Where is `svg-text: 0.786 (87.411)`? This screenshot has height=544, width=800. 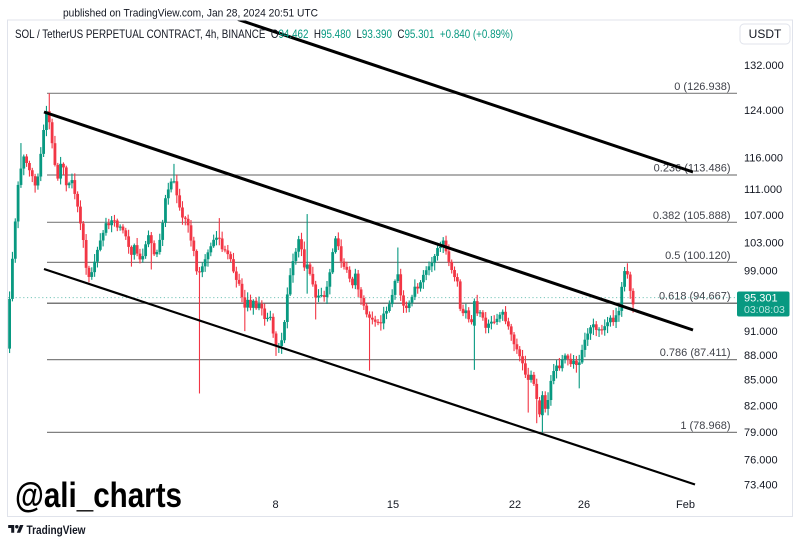
svg-text: 0.786 (87.411) is located at coordinates (695, 353).